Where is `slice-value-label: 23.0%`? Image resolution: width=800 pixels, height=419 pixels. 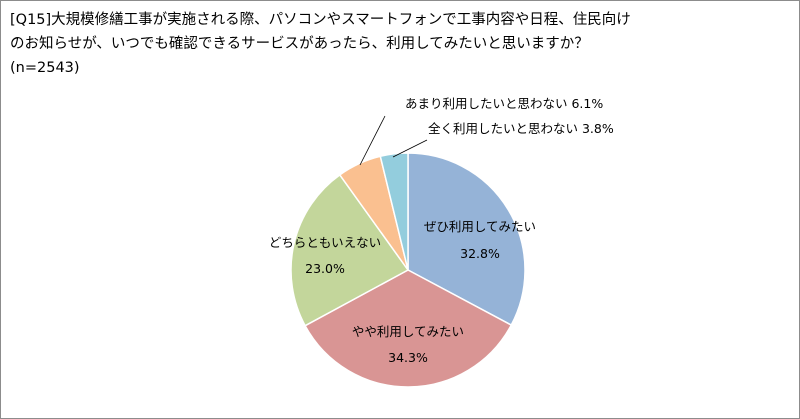
slice-value-label: 23.0% is located at coordinates (325, 268).